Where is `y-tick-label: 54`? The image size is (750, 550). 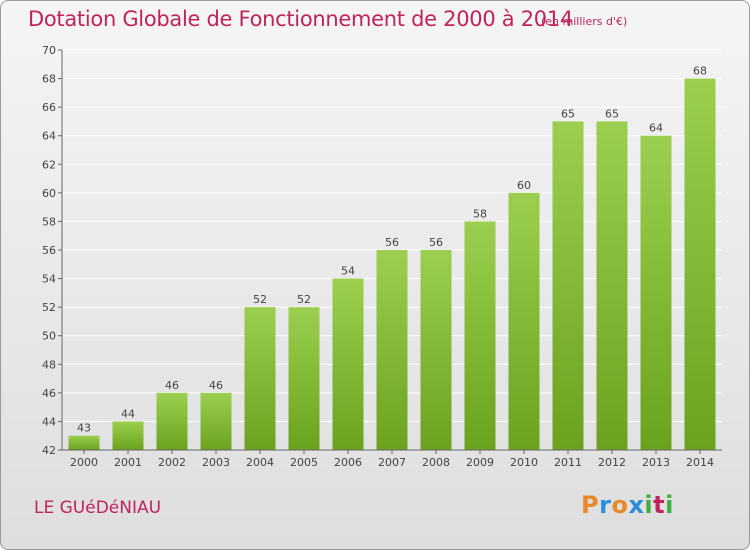
y-tick-label: 54 is located at coordinates (49, 279).